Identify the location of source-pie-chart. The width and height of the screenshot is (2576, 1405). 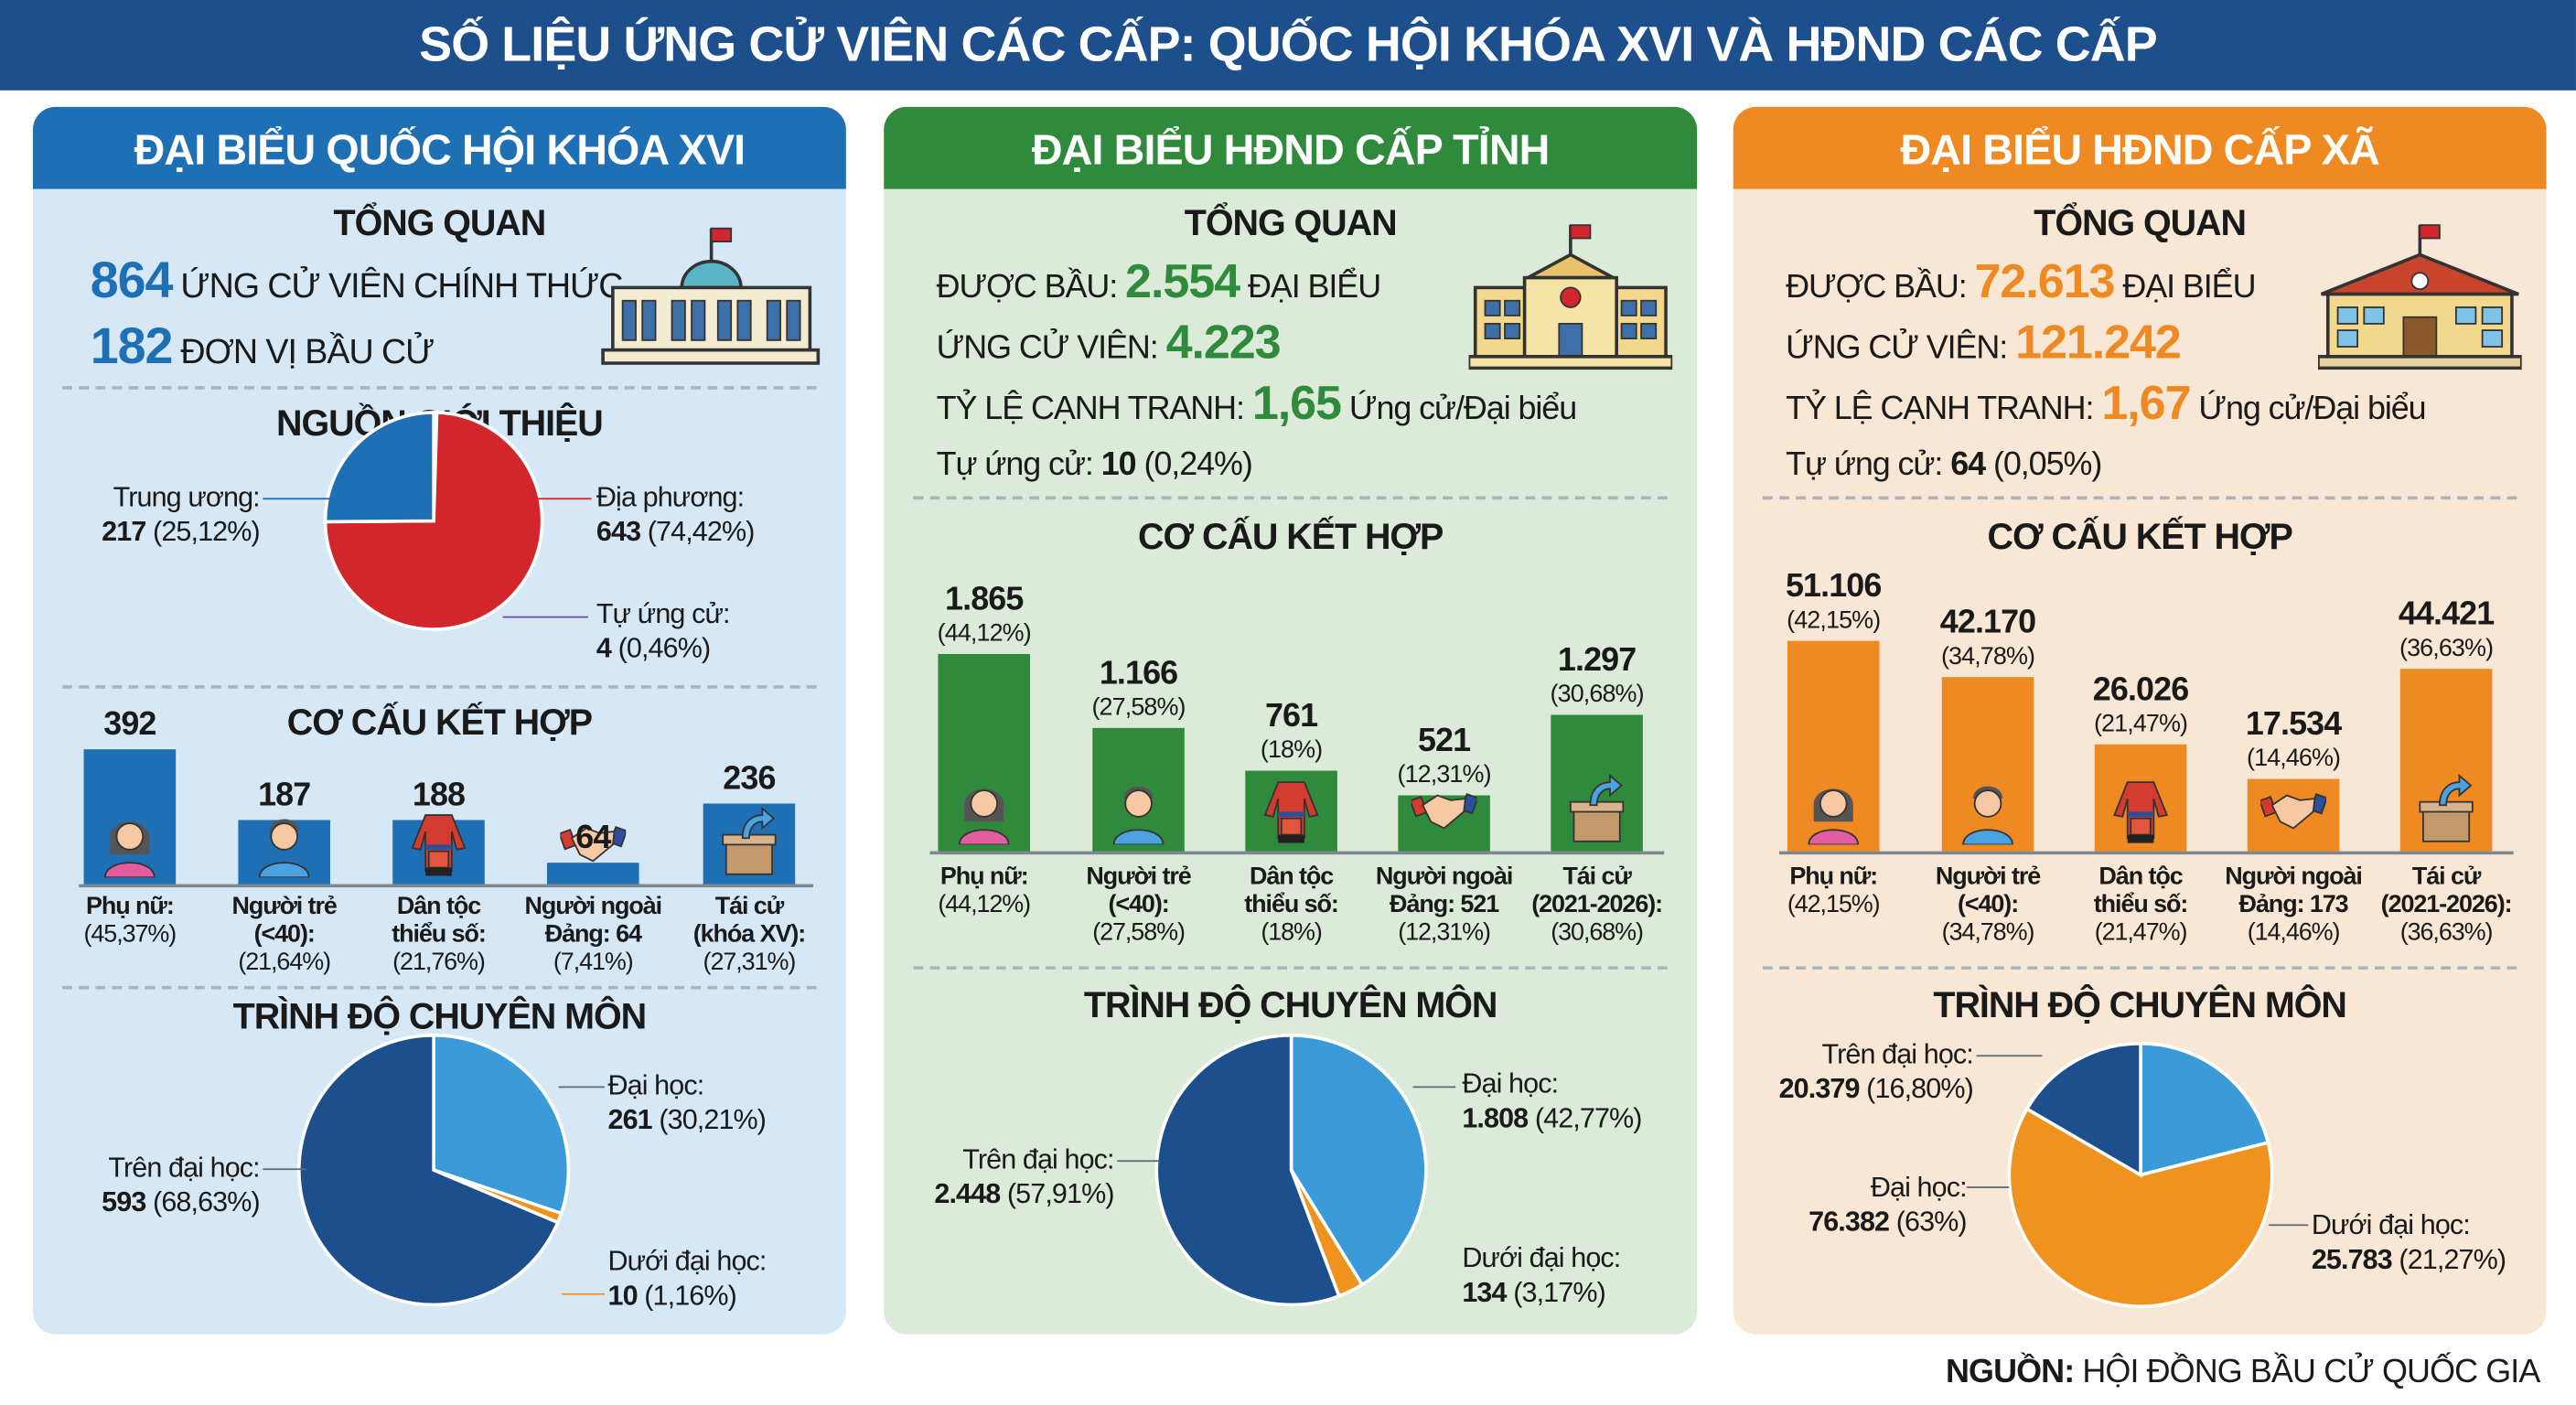
(434, 521).